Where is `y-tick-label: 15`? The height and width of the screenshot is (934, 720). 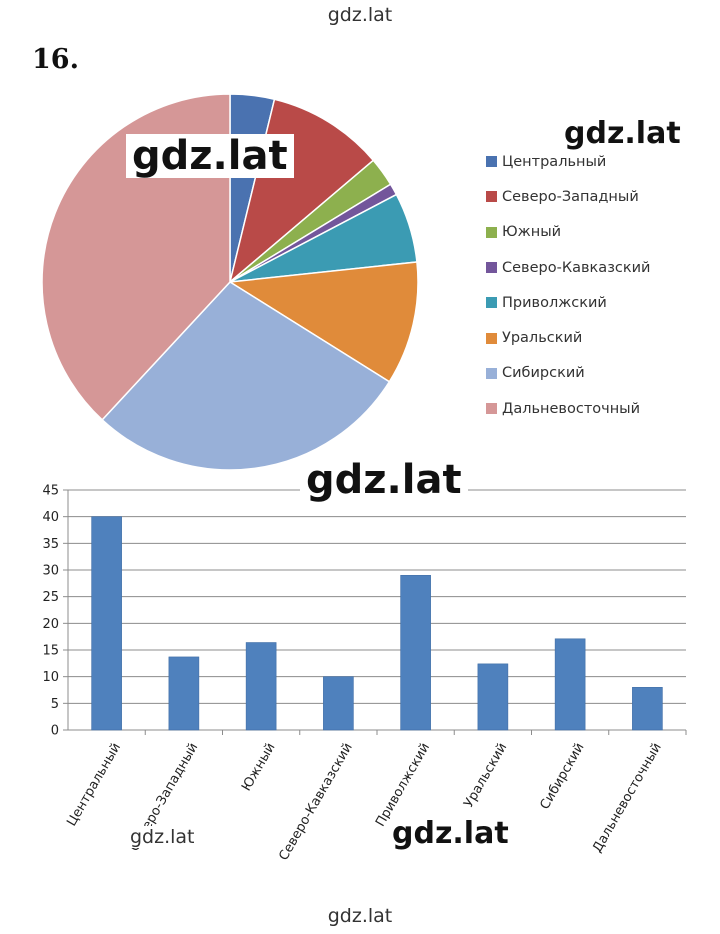
y-tick-label: 15 is located at coordinates (50, 651).